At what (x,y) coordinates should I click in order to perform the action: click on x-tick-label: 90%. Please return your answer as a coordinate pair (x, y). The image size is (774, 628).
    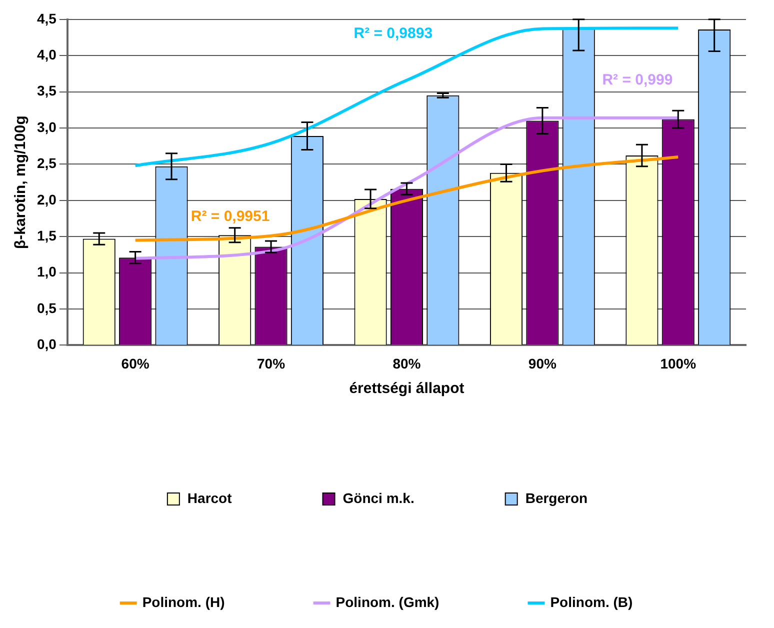
    Looking at the image, I should click on (542, 363).